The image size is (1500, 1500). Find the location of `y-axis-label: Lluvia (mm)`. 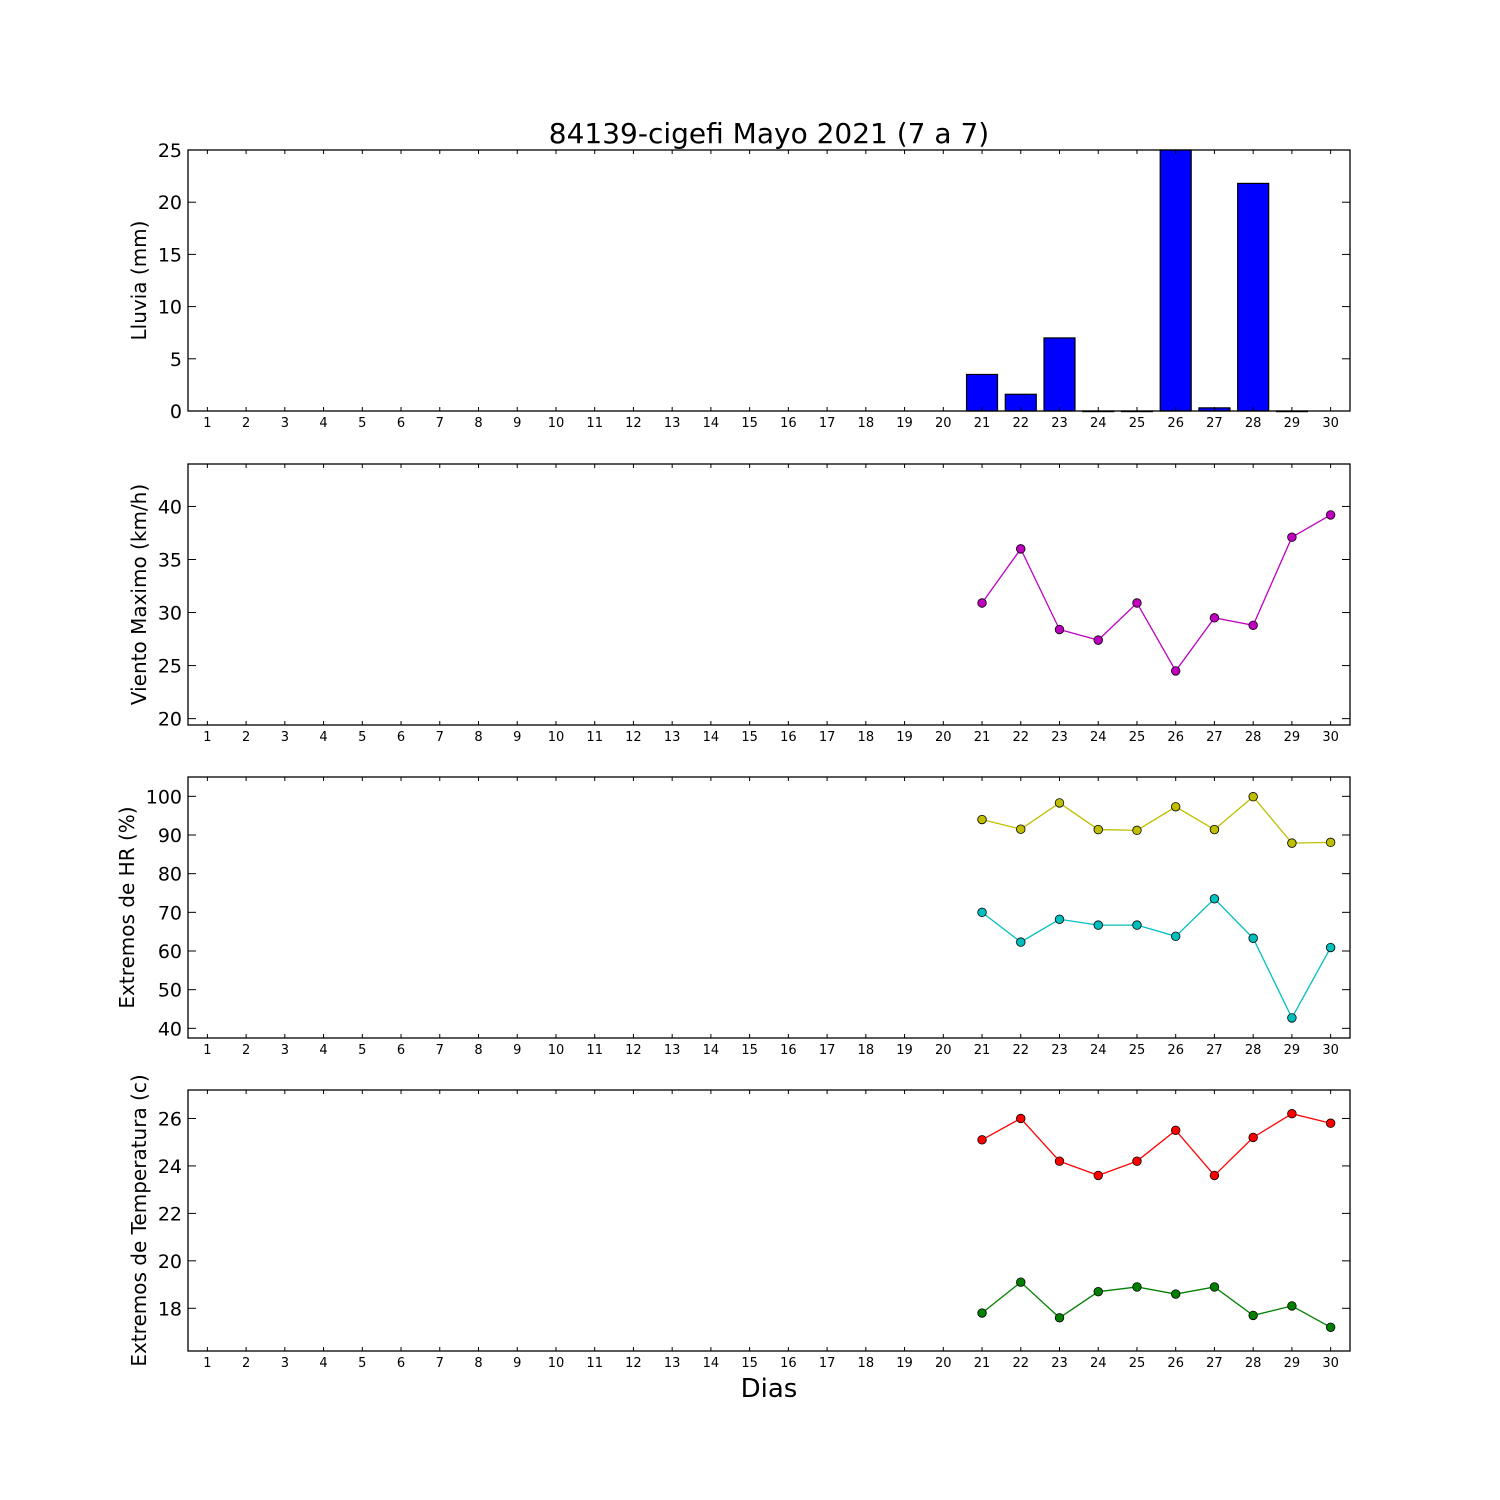

y-axis-label: Lluvia (mm) is located at coordinates (139, 281).